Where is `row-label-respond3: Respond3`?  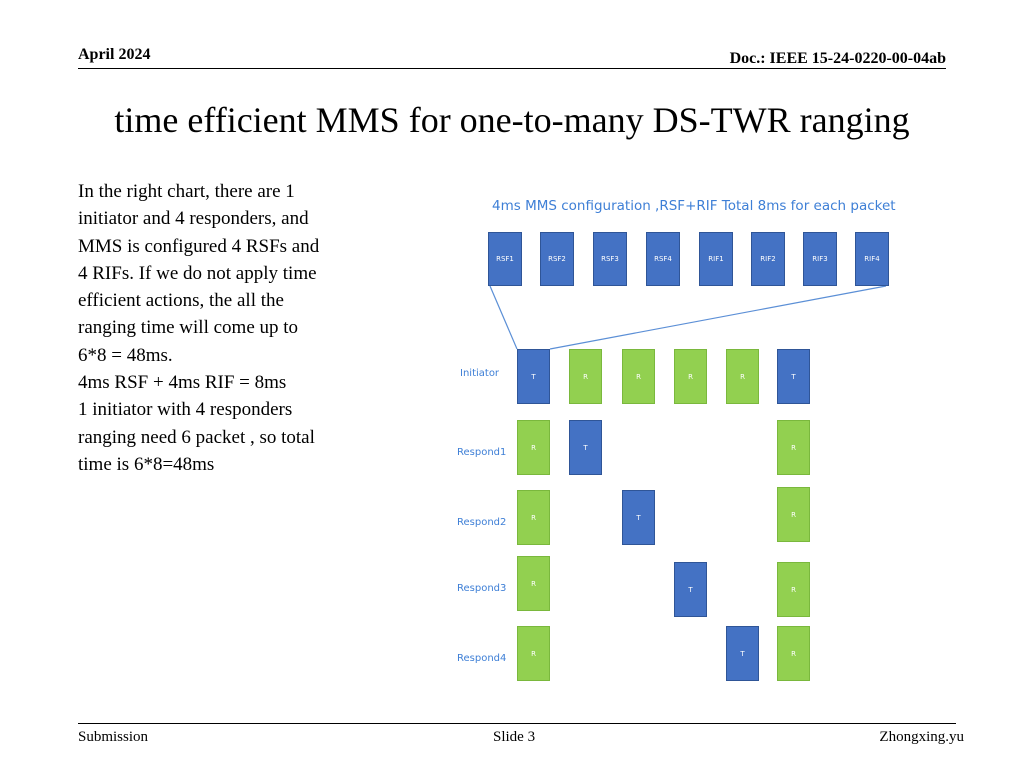 row-label-respond3: Respond3 is located at coordinates (482, 588).